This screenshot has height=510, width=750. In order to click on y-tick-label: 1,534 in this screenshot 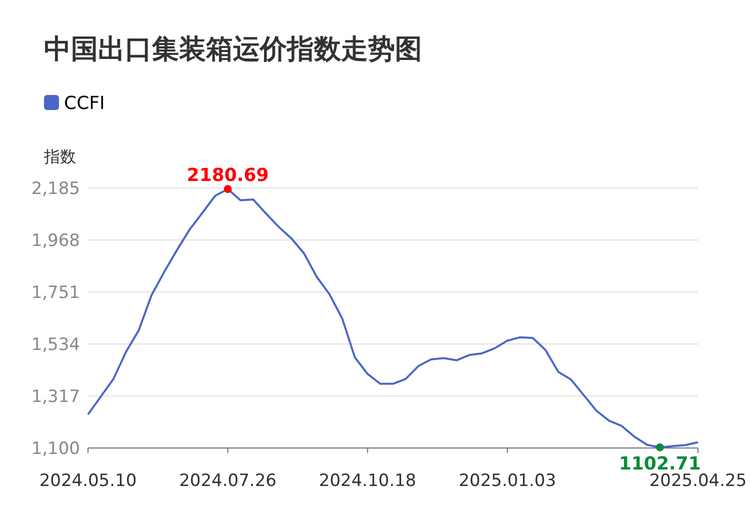, I will do `click(55, 345)`.